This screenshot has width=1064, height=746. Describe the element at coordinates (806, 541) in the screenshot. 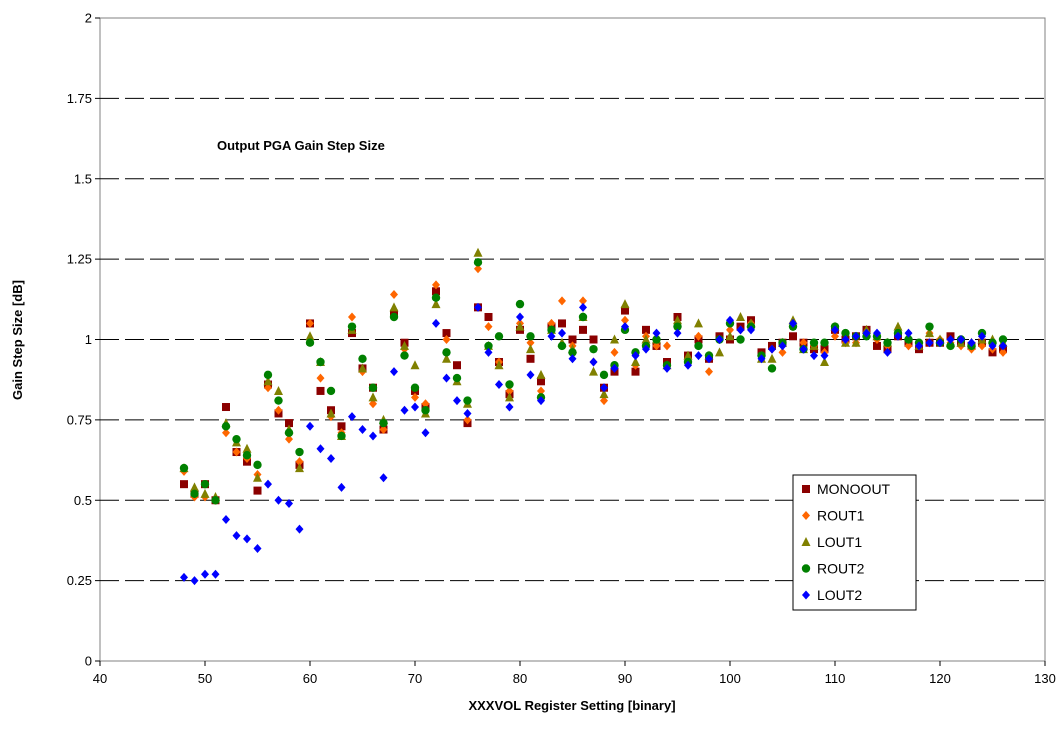

I see `legend-marker-lout1` at that location.